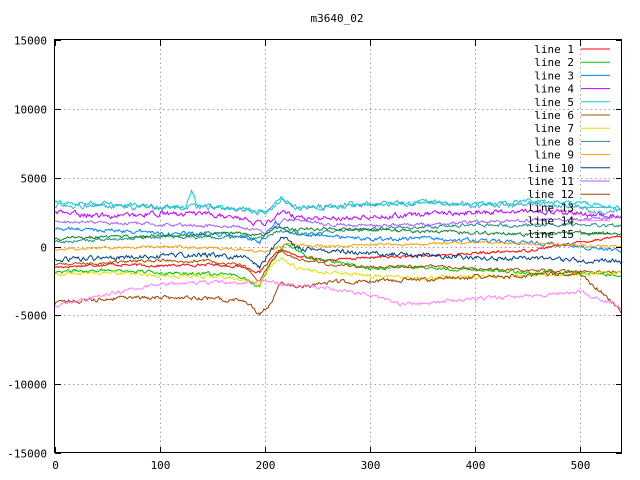  What do you see at coordinates (554, 102) in the screenshot?
I see `legend-label: line 5` at bounding box center [554, 102].